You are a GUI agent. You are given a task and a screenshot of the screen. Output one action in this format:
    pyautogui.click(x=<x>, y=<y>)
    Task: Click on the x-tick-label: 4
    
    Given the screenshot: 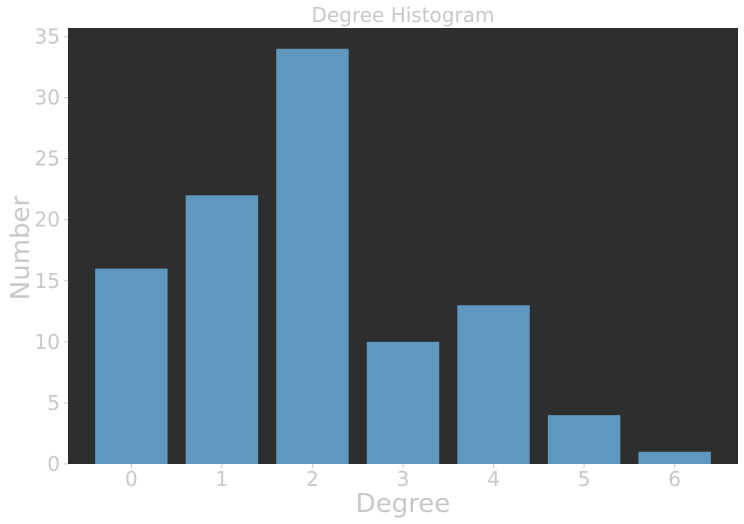 What is the action you would take?
    pyautogui.click(x=493, y=479)
    